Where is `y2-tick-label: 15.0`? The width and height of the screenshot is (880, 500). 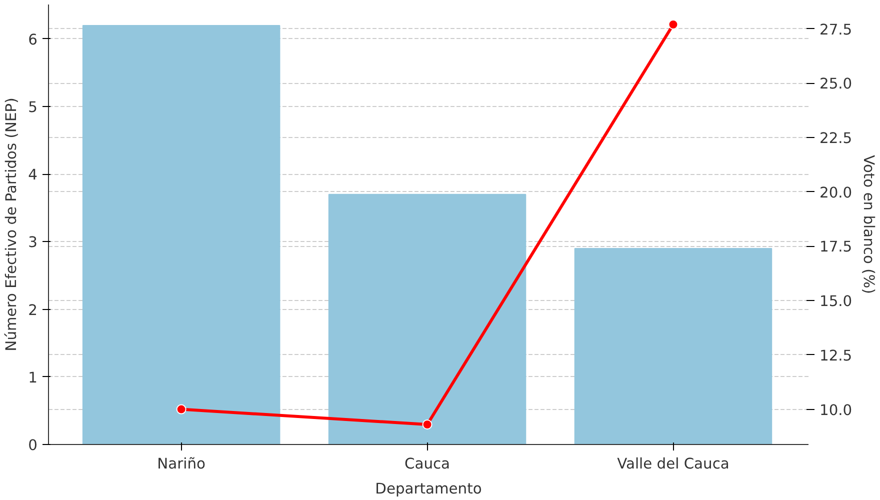
y2-tick-label: 15.0 is located at coordinates (836, 301).